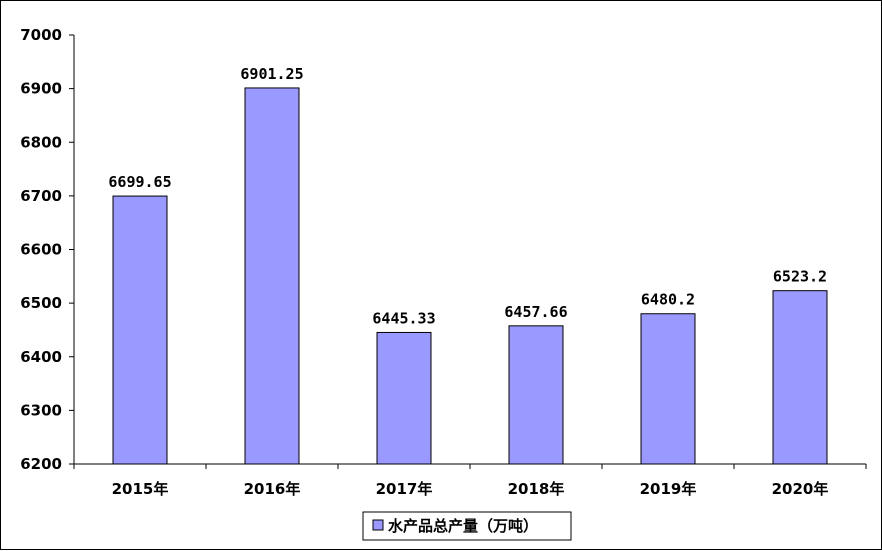 The image size is (882, 551). Describe the element at coordinates (41, 89) in the screenshot. I see `y-tick-label: 6900` at that location.